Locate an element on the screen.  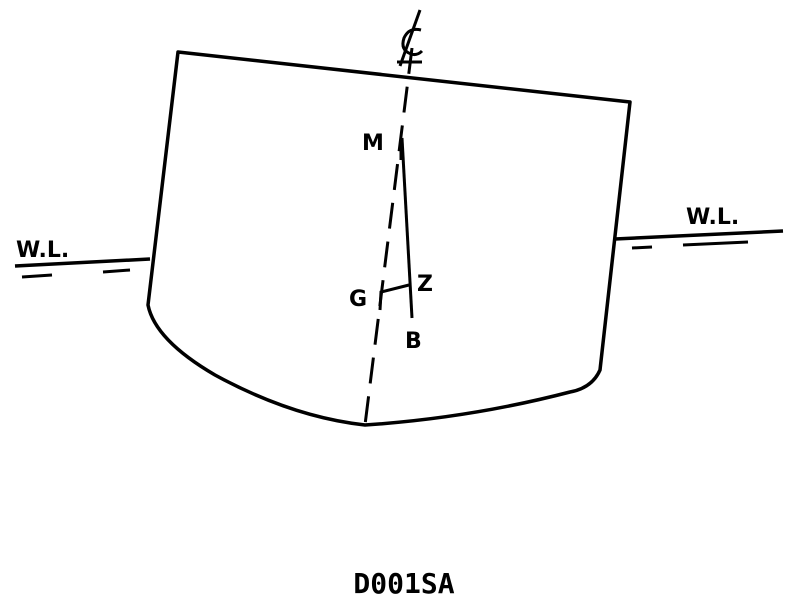
righting-arm-gz is located at coordinates (394, 297).